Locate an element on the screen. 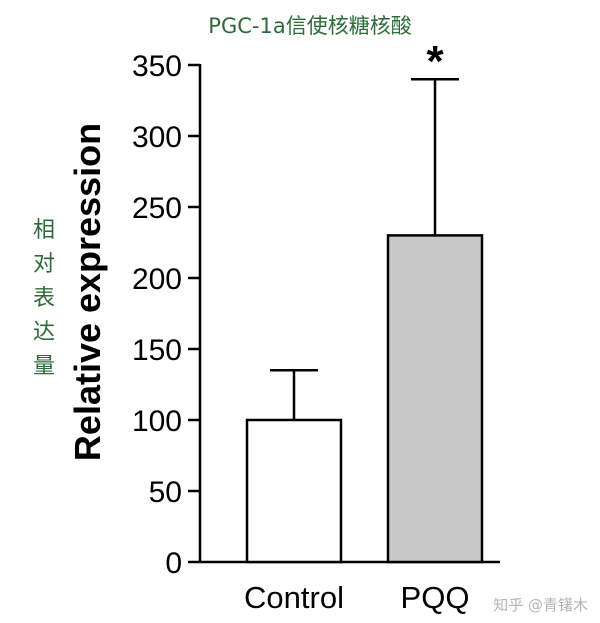 The image size is (600, 623). y-axis-title: Relative expression is located at coordinates (87, 292).